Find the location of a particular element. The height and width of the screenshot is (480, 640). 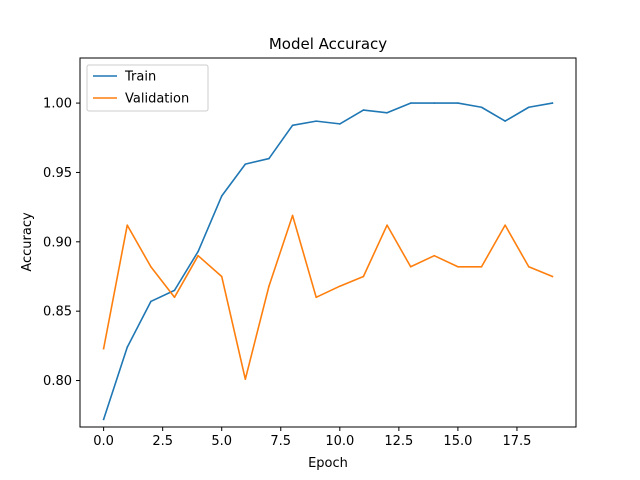

legend-box is located at coordinates (147, 88).